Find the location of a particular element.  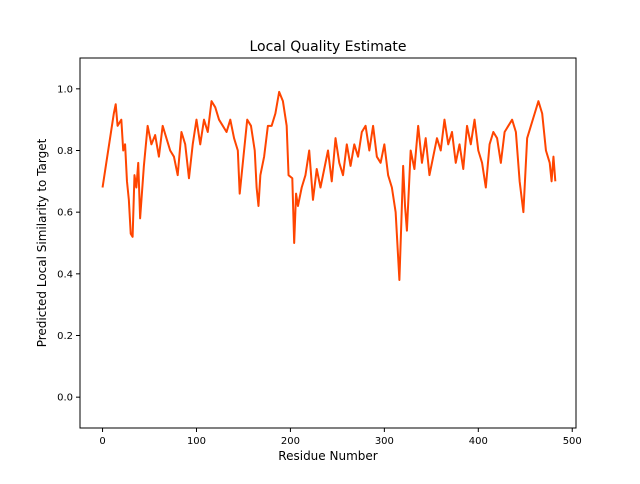

y-axis-label: Predicted Local Similarity to Target is located at coordinates (42, 242).